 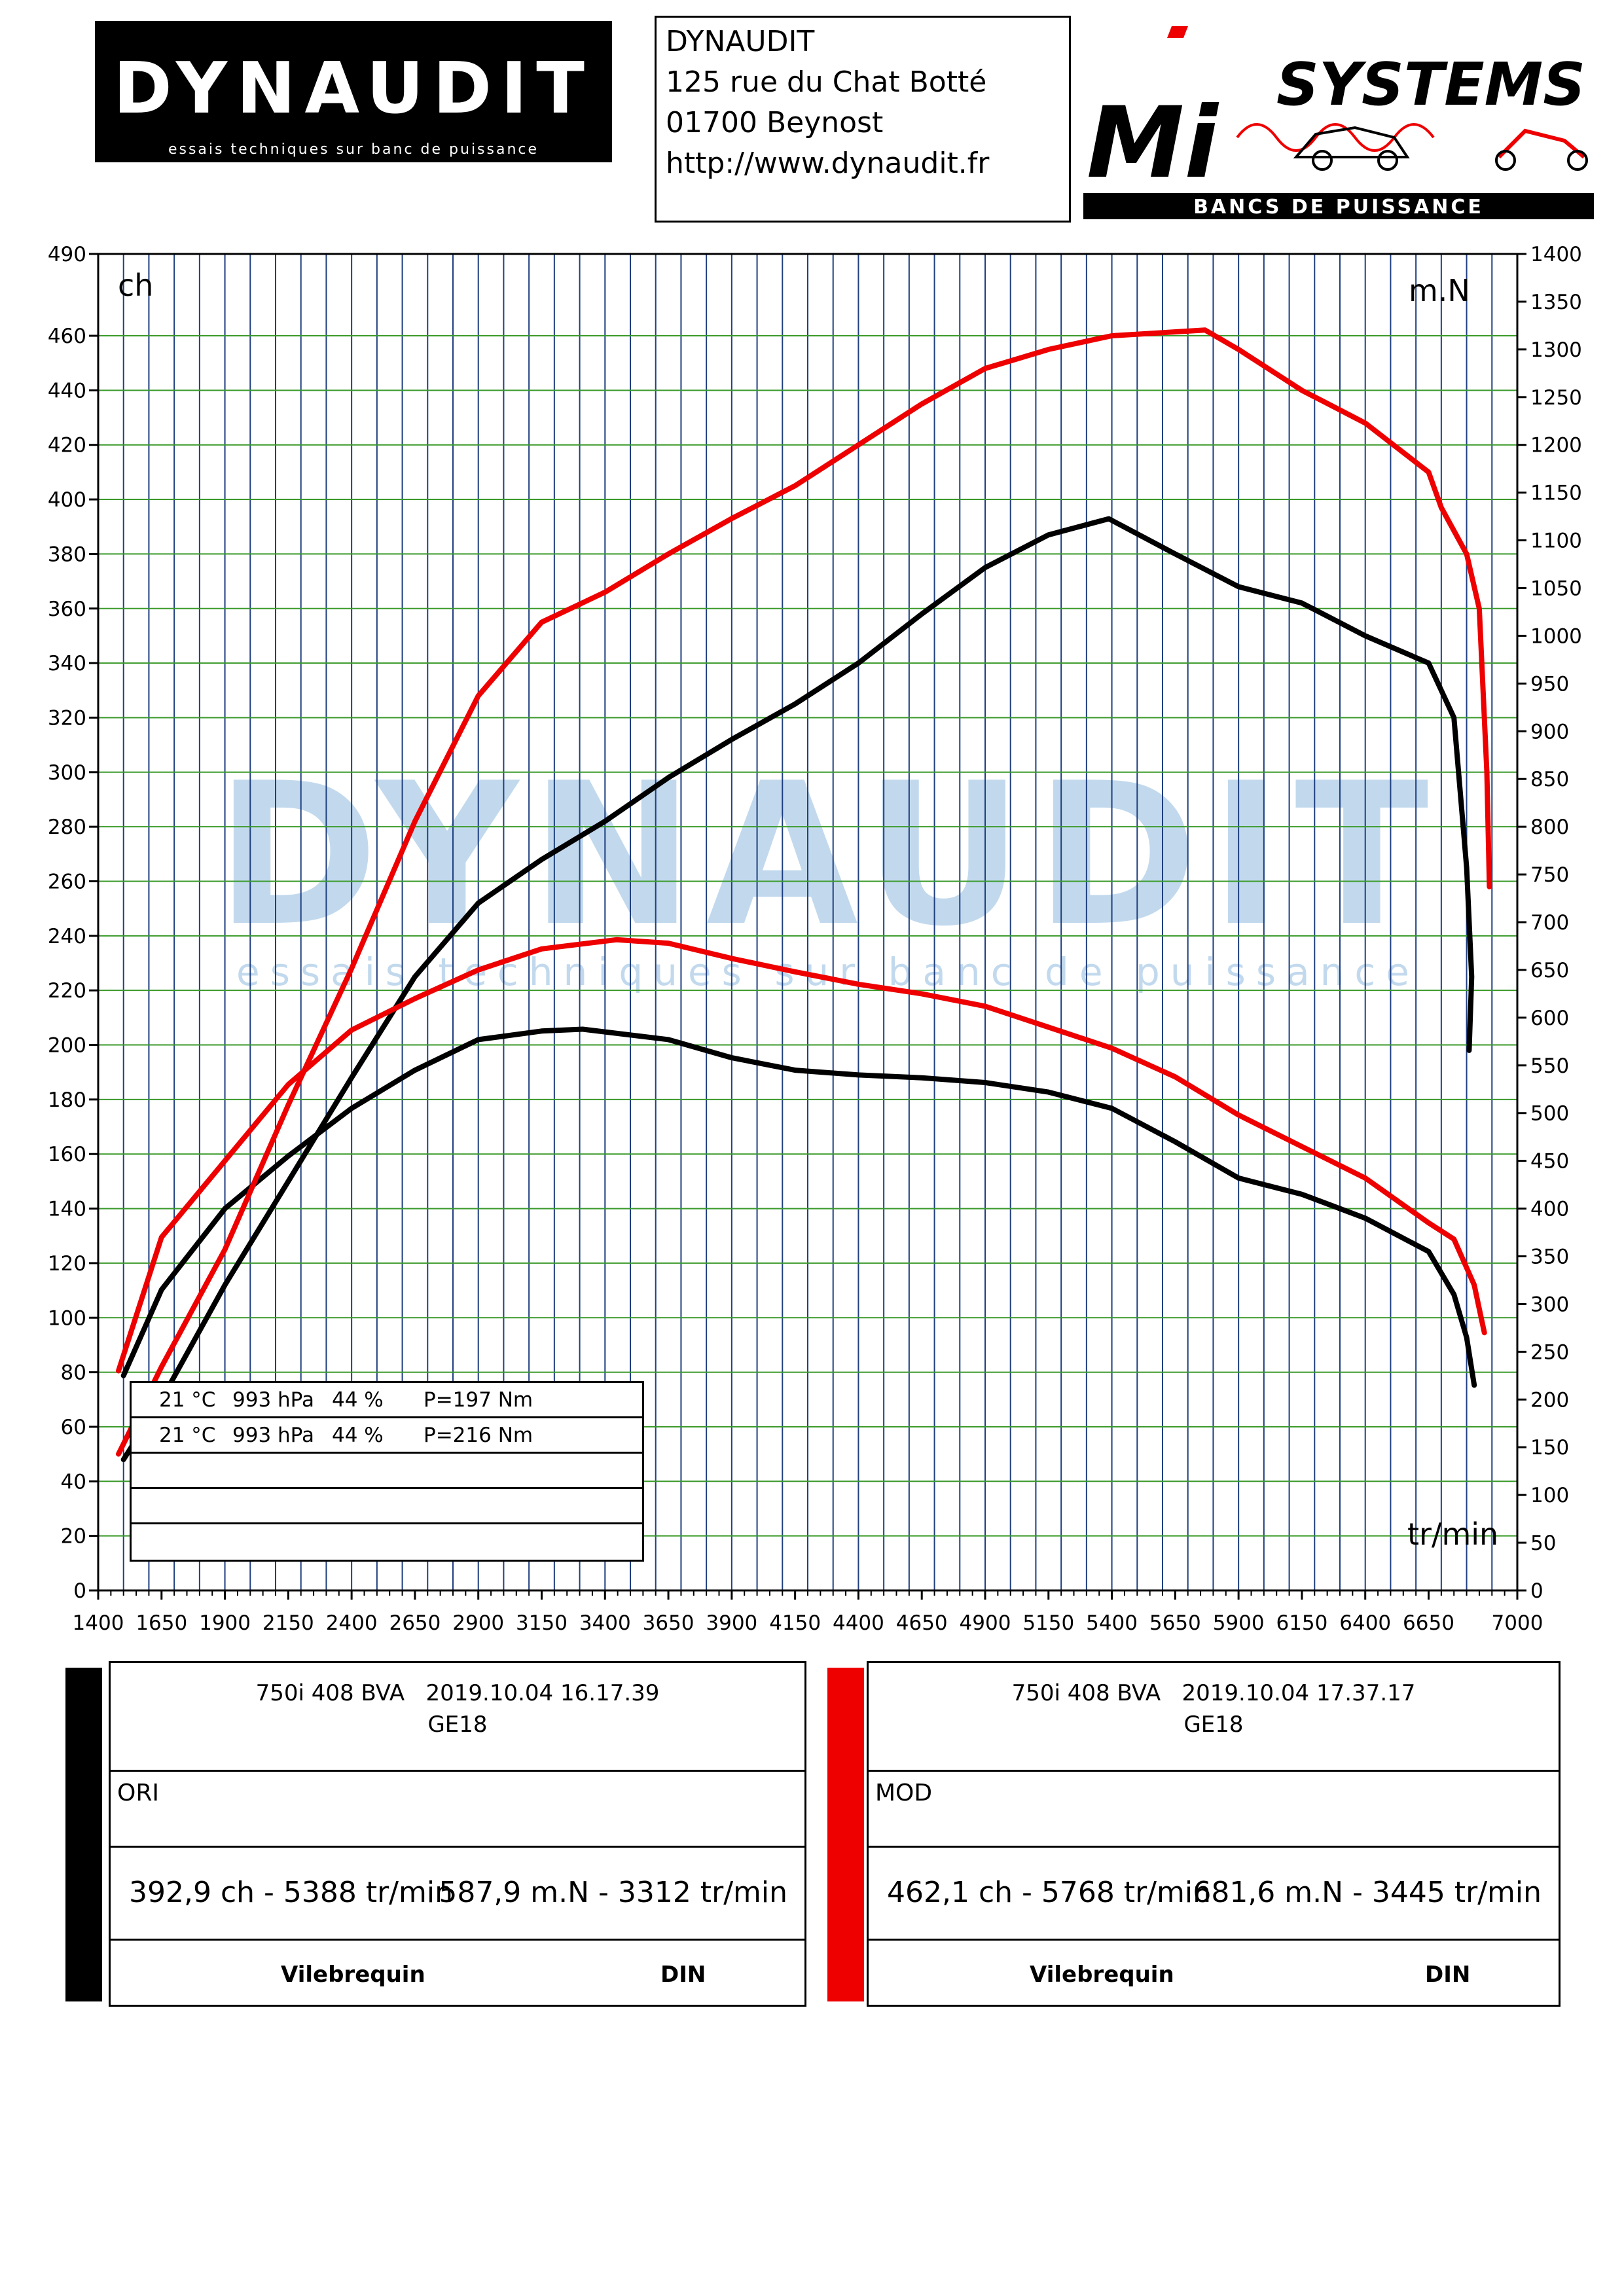 I want to click on right-tick-label: 1350, so click(x=1556, y=302).